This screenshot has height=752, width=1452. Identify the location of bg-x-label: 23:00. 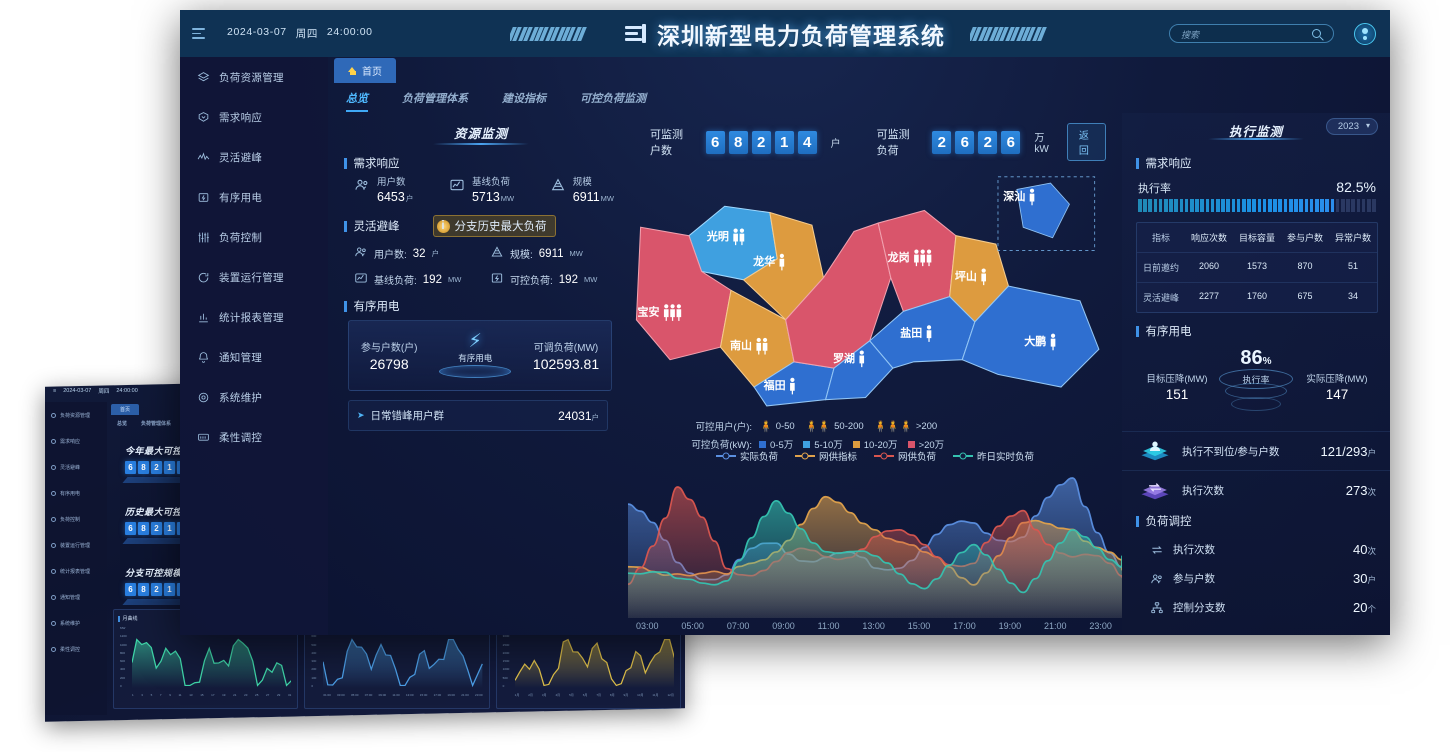
(479, 695).